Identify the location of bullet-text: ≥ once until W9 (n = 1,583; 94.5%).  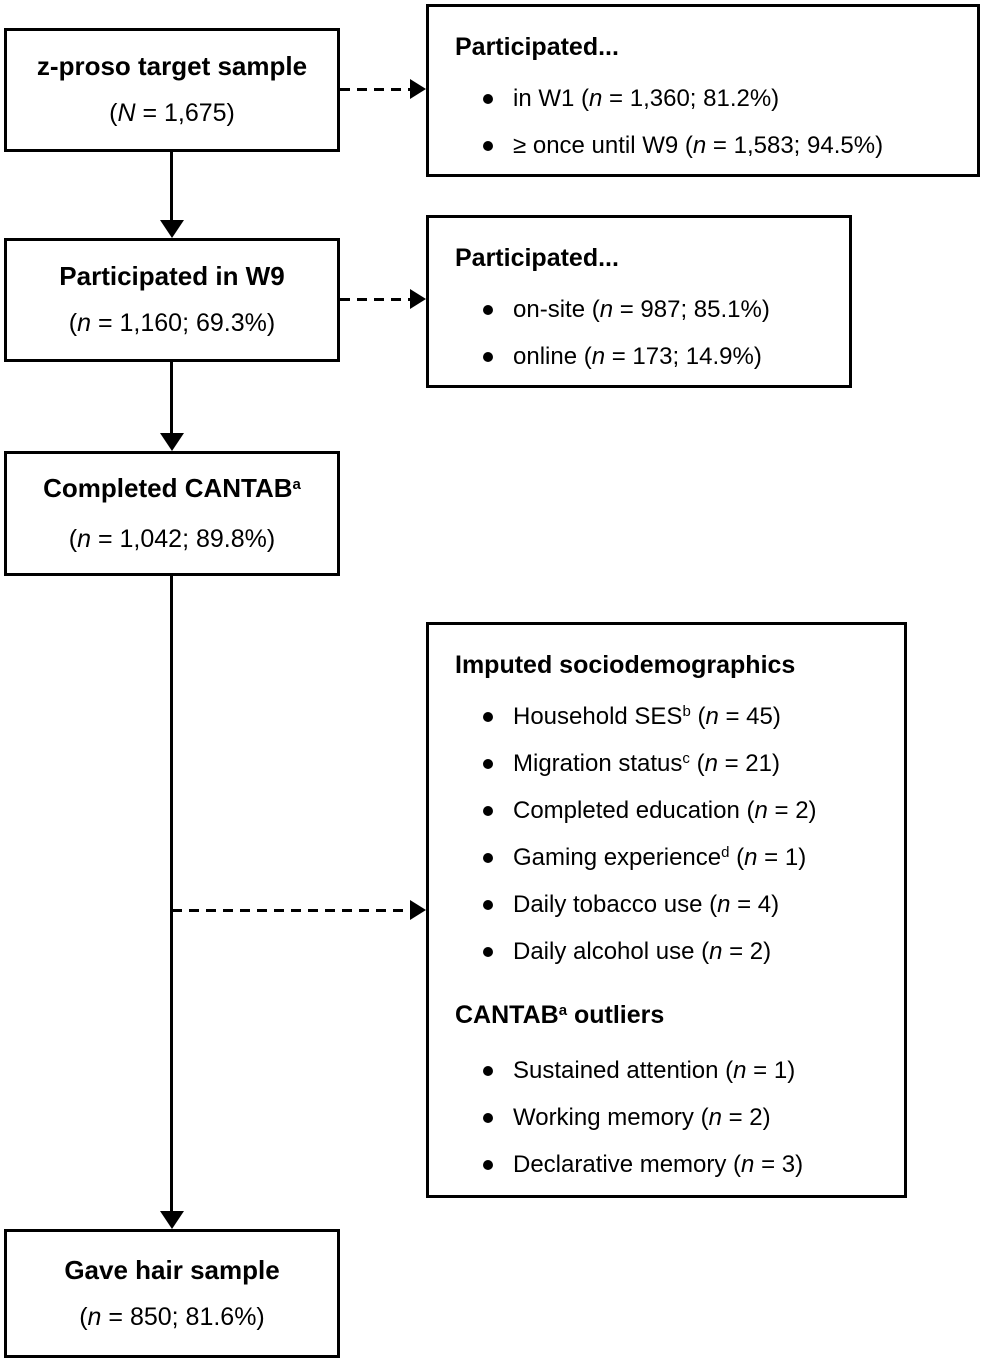
(698, 146).